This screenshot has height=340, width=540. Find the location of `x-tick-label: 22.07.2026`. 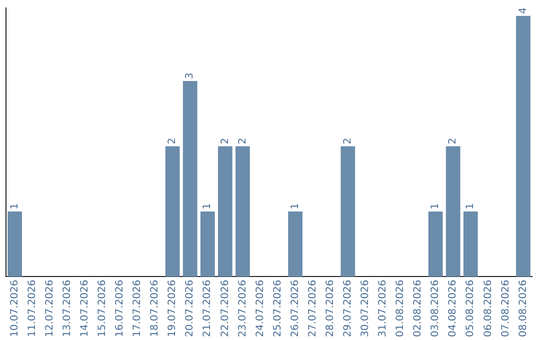

x-tick-label: 22.07.2026 is located at coordinates (225, 309).